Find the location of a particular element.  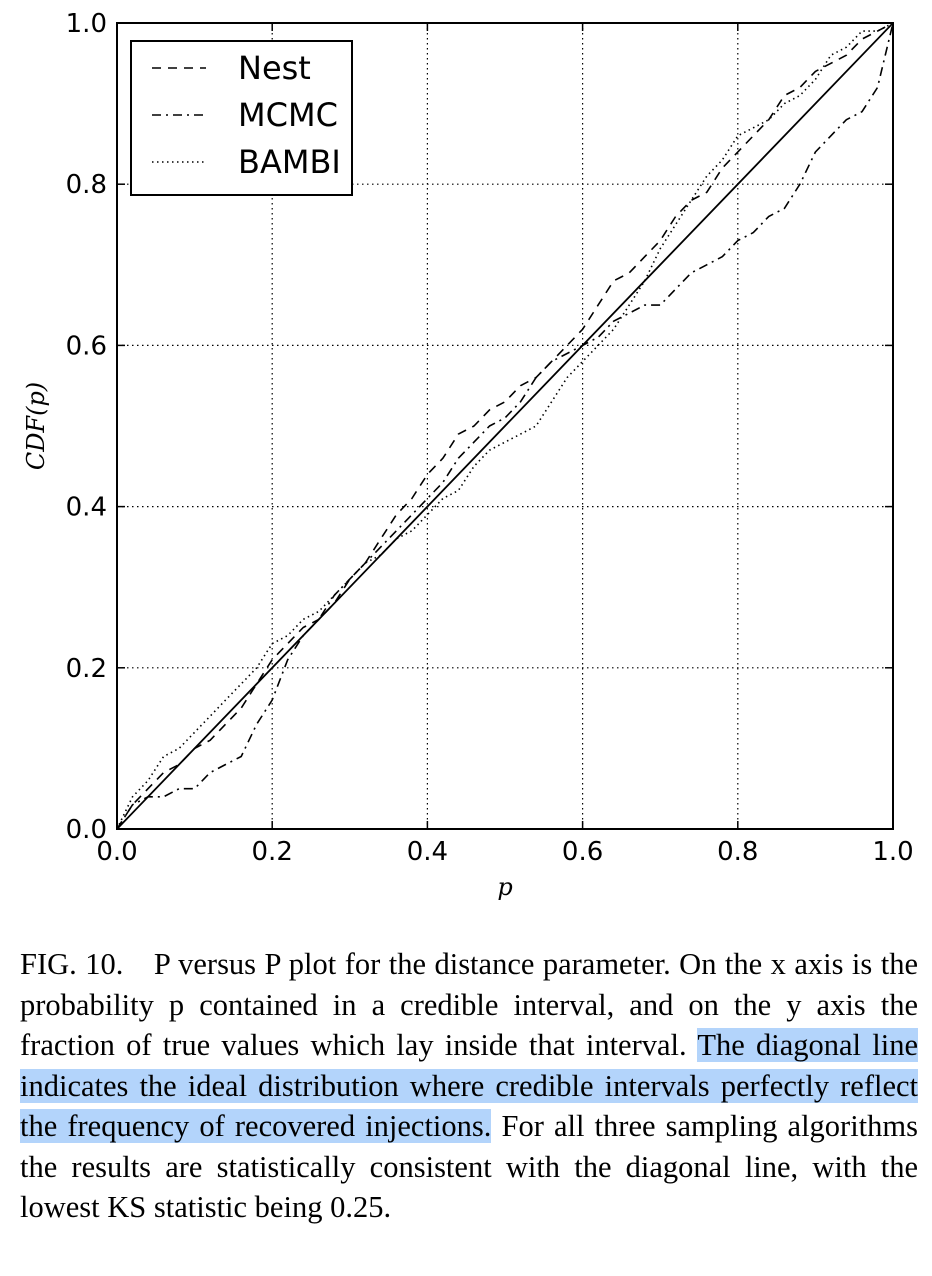

legend: Nest MCMC BAMBI is located at coordinates (241, 118).